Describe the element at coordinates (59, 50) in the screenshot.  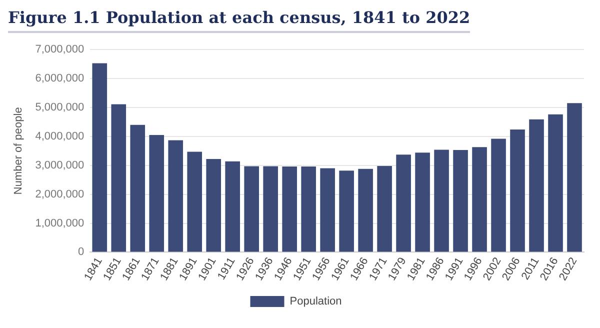
I see `y-tick-label: 7,000,000` at that location.